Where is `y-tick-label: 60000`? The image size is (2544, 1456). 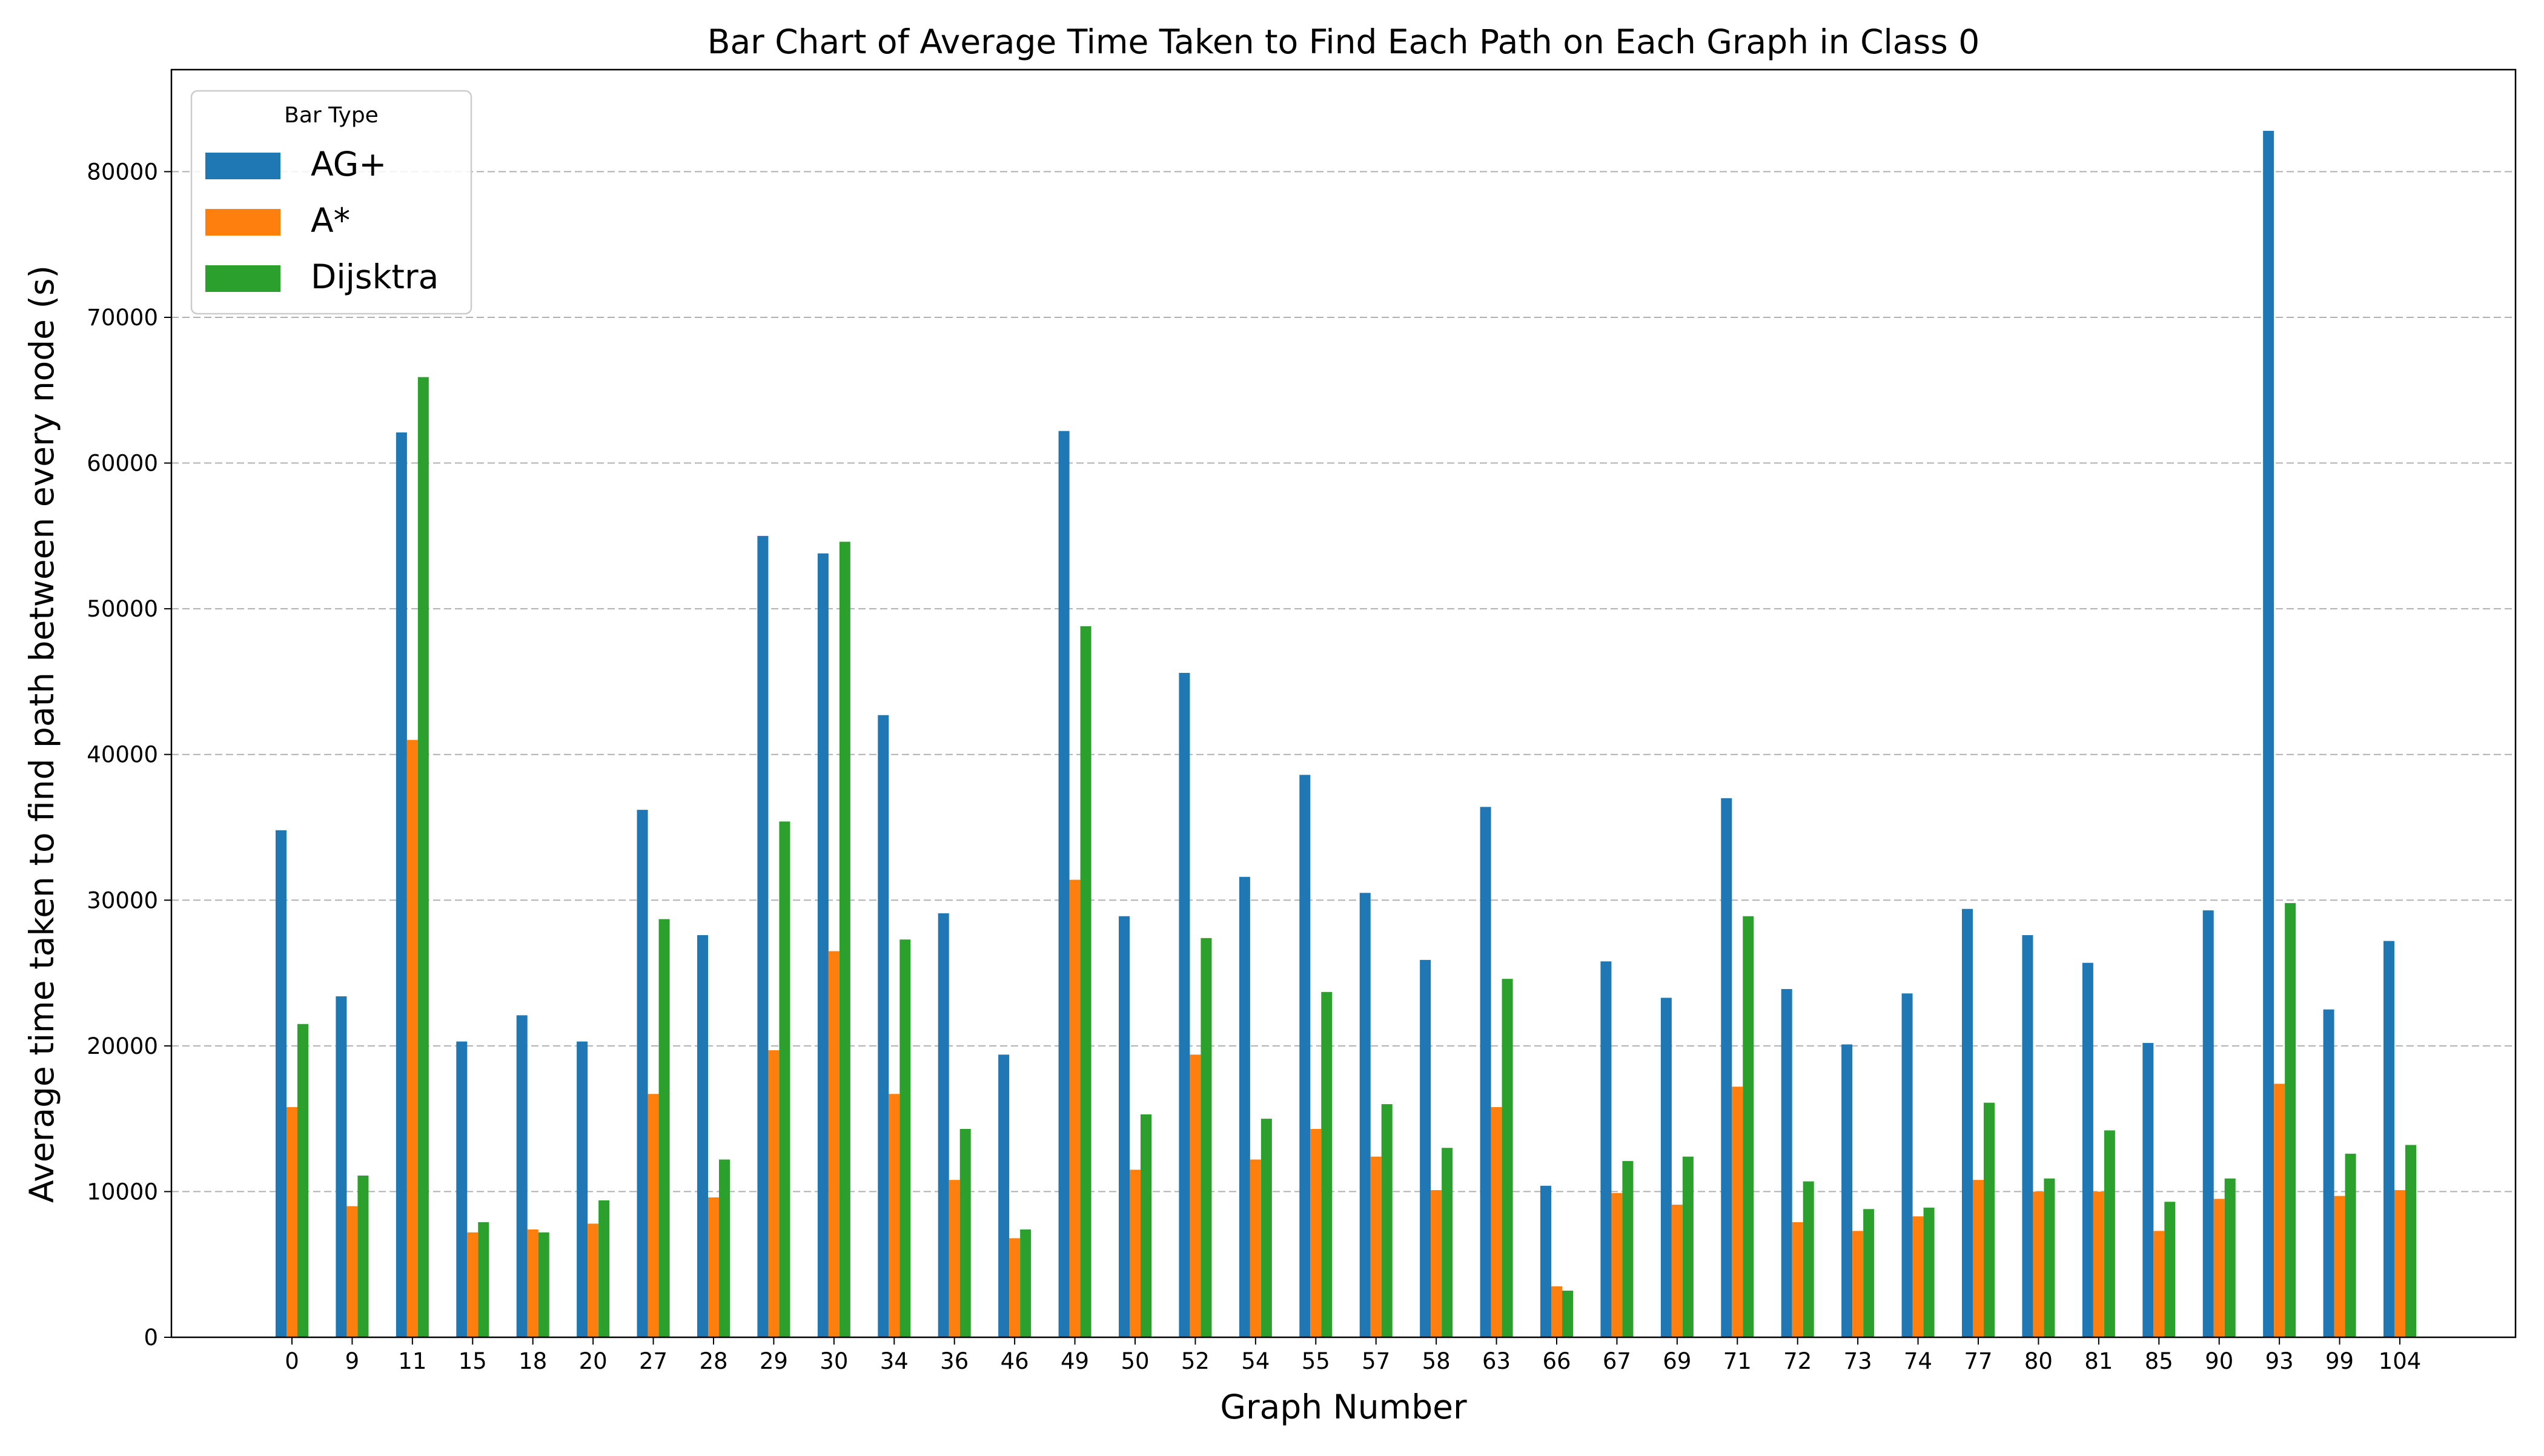
y-tick-label: 60000 is located at coordinates (123, 464).